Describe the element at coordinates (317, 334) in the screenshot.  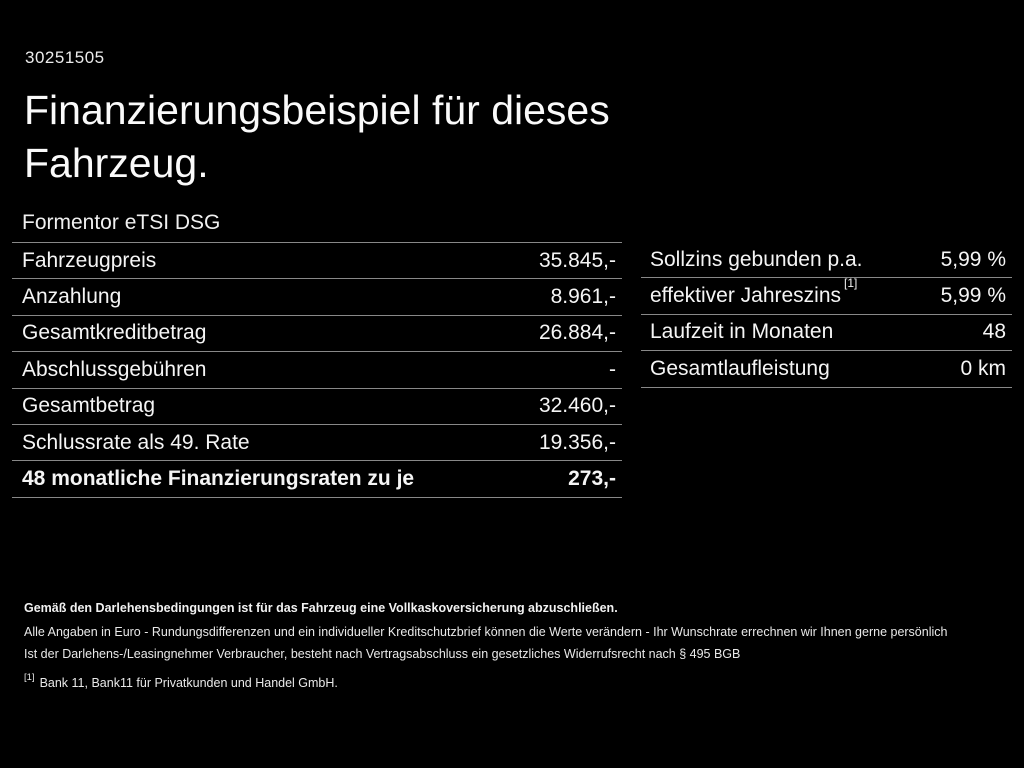
I see `table-row: Gesamtkreditbetrag 26.884,-` at that location.